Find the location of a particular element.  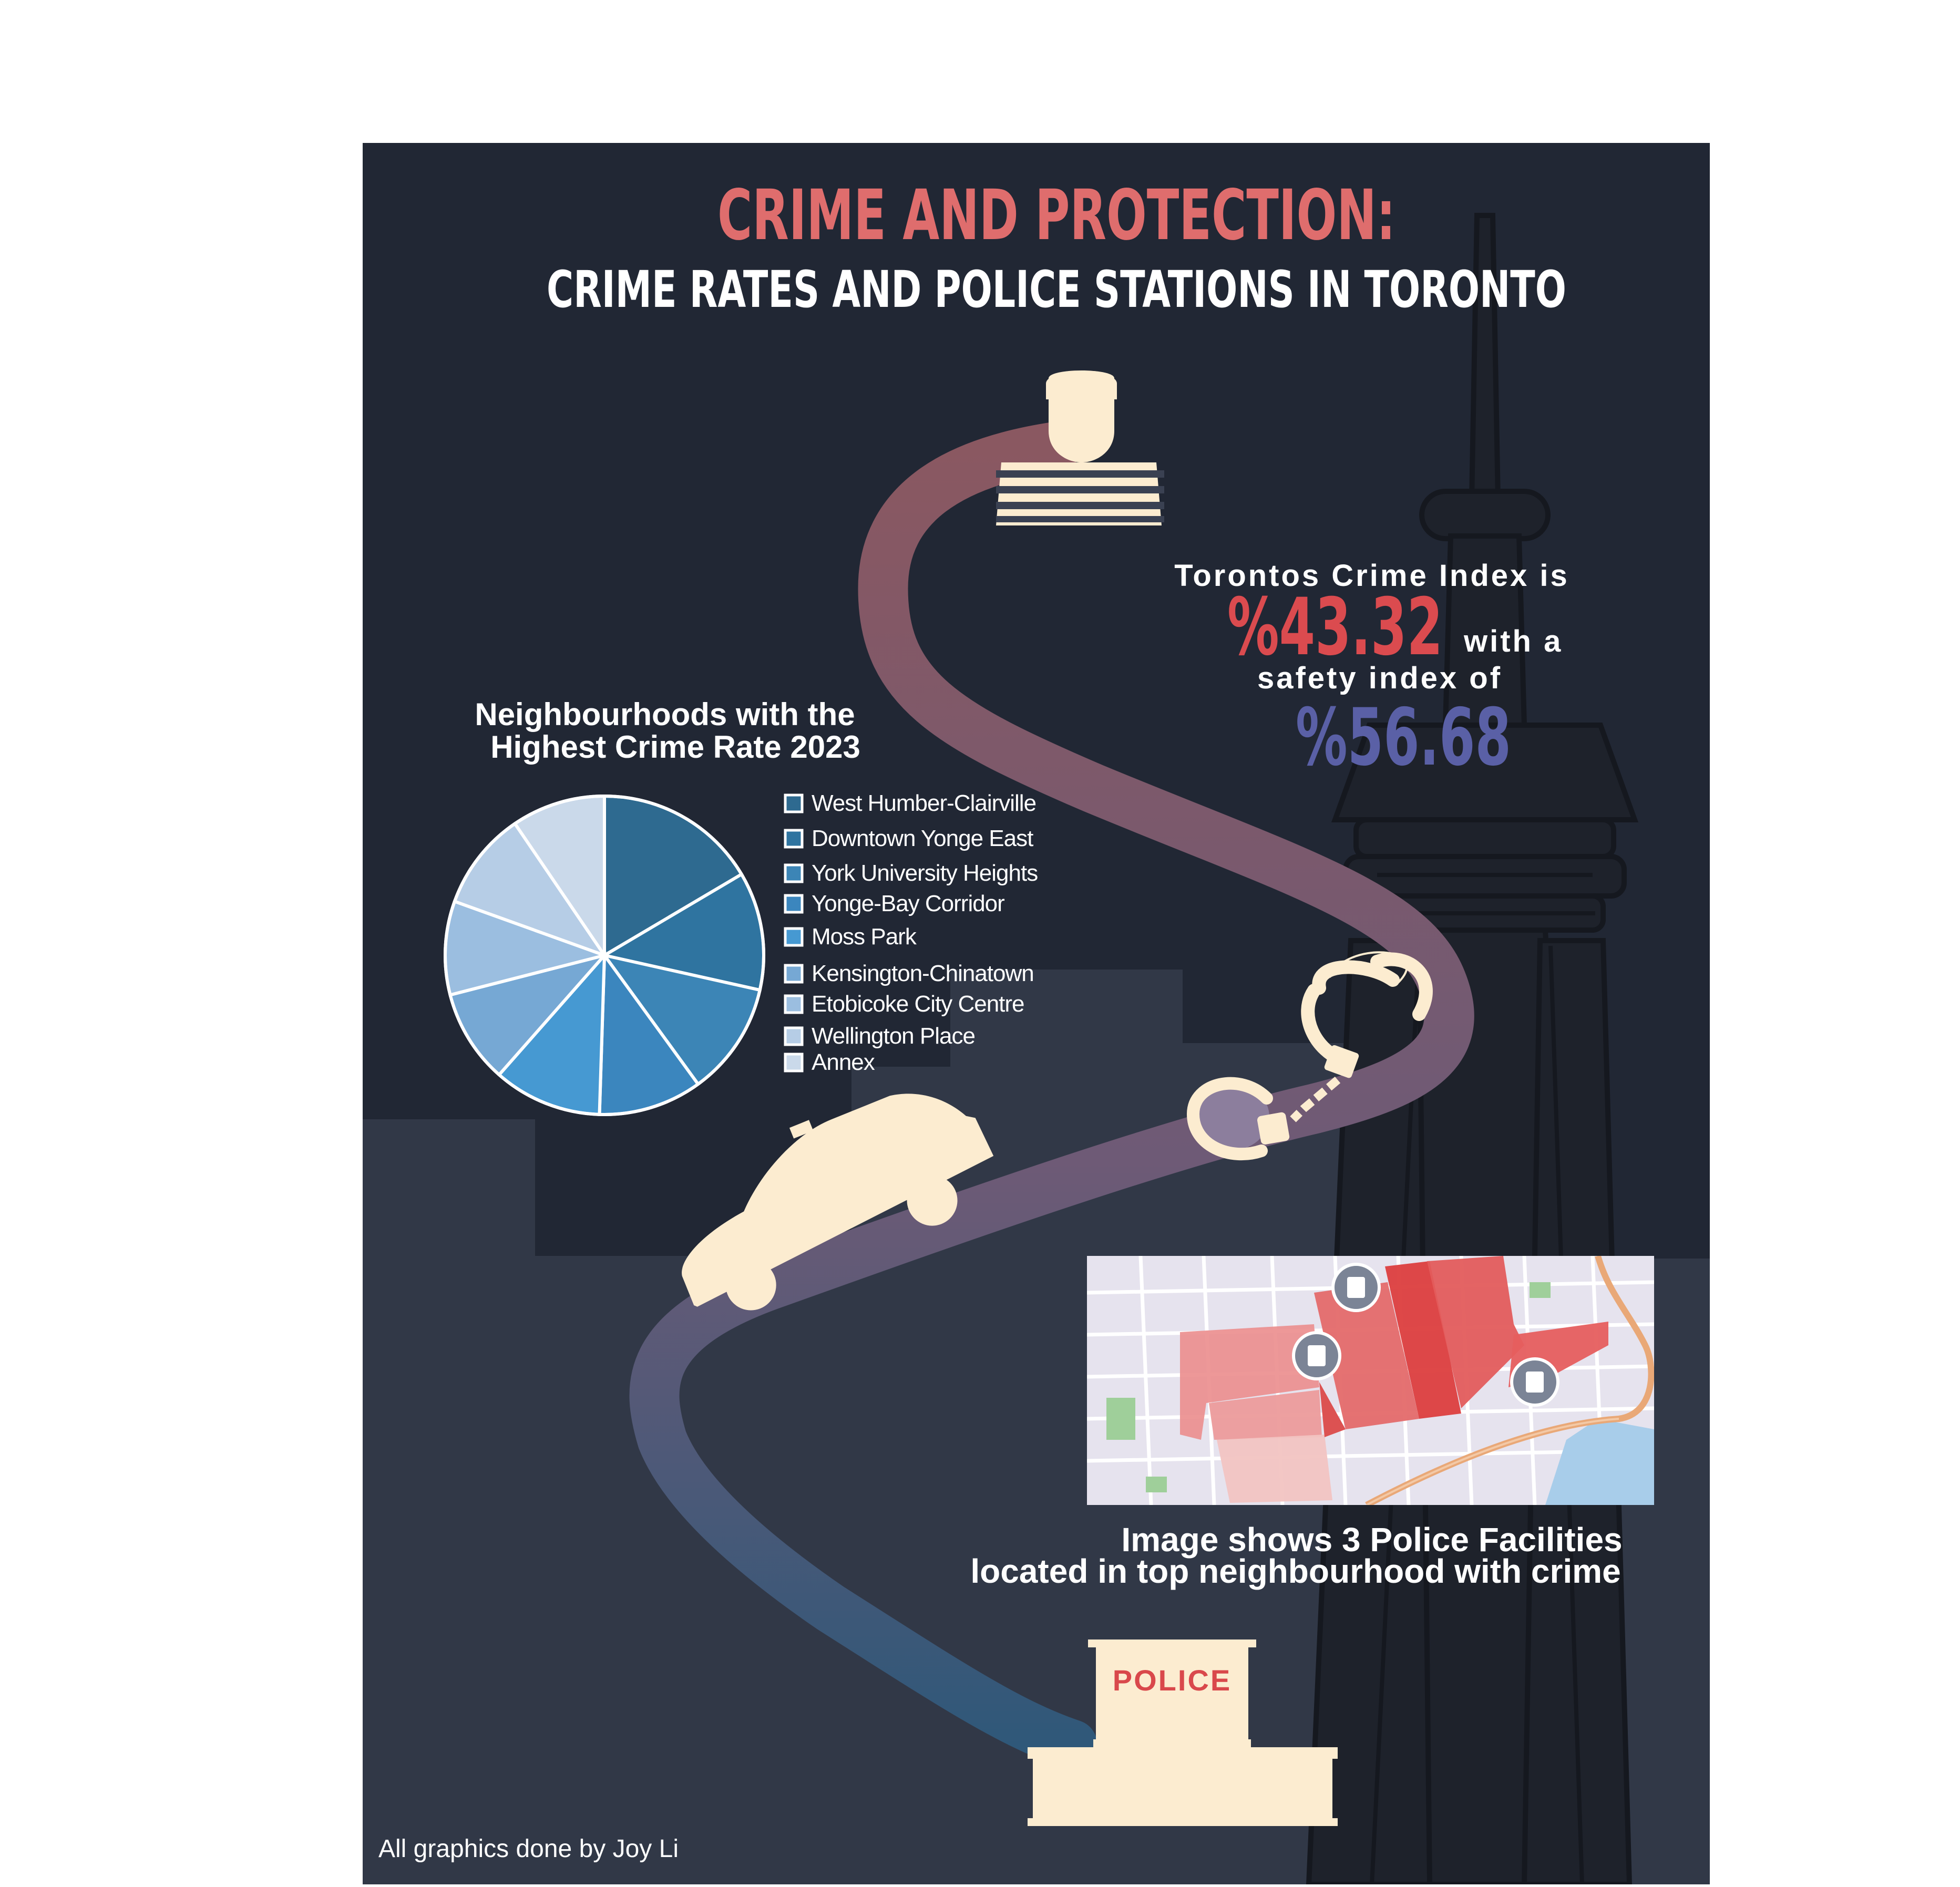

crime-index-value: %43.32 is located at coordinates (1335, 627).